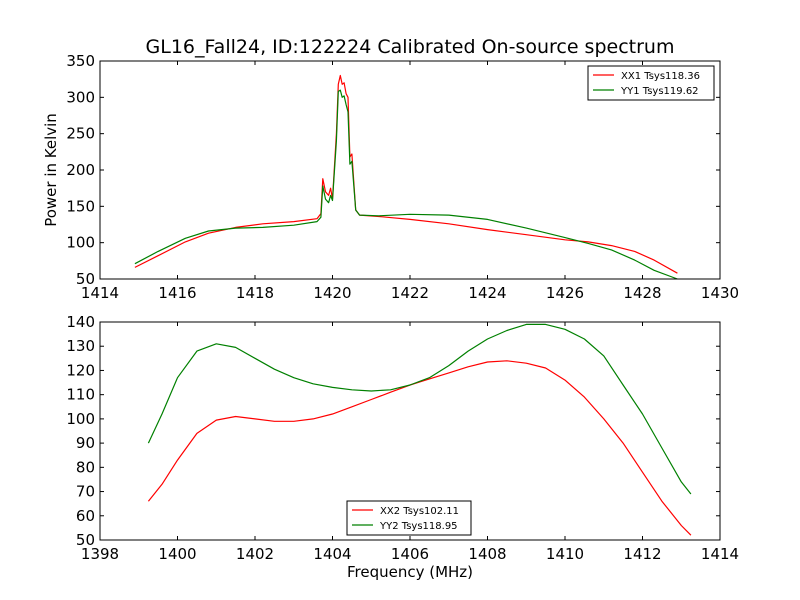 Image resolution: width=800 pixels, height=600 pixels. Describe the element at coordinates (80, 346) in the screenshot. I see `y-tick-label: 130` at that location.